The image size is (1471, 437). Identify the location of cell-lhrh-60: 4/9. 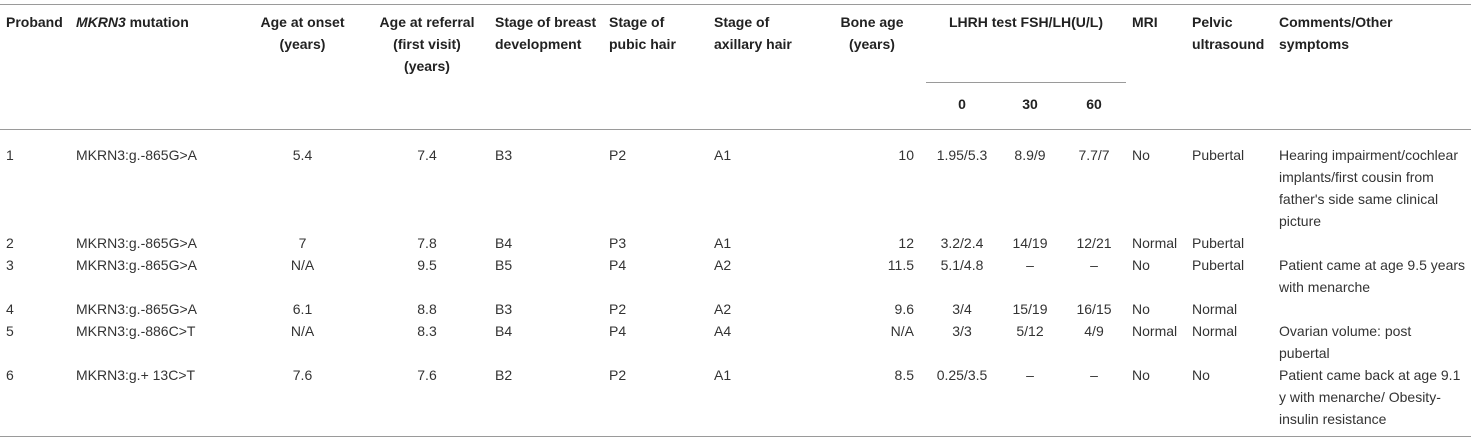
(1094, 331).